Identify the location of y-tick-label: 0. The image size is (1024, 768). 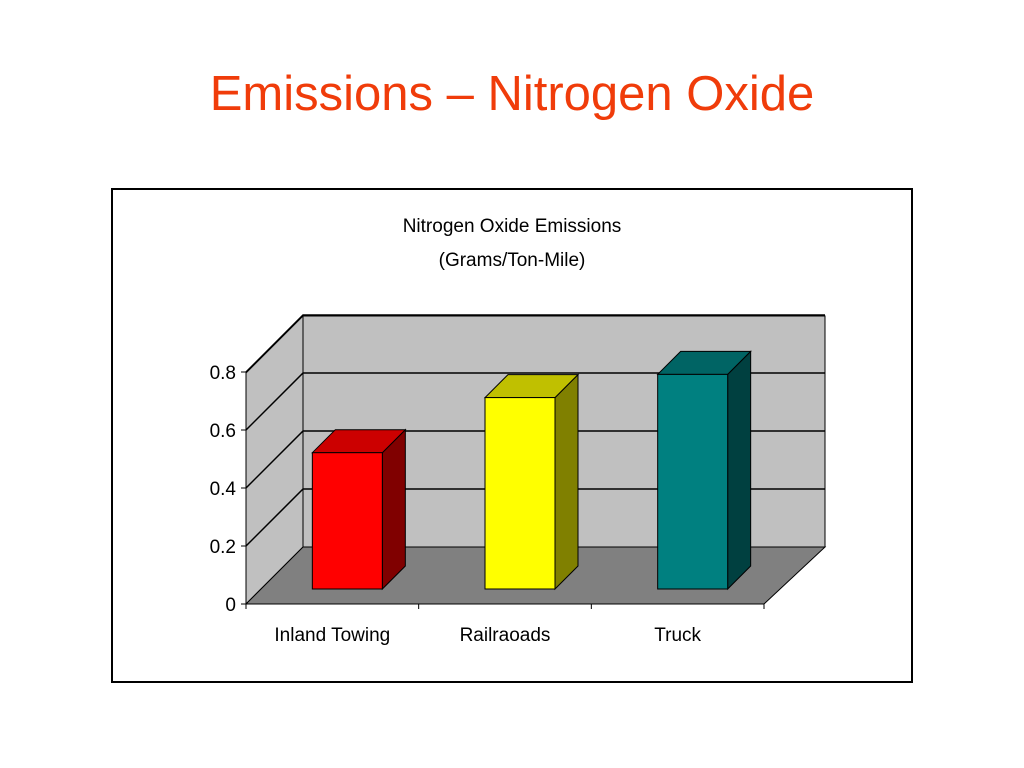
(230, 605).